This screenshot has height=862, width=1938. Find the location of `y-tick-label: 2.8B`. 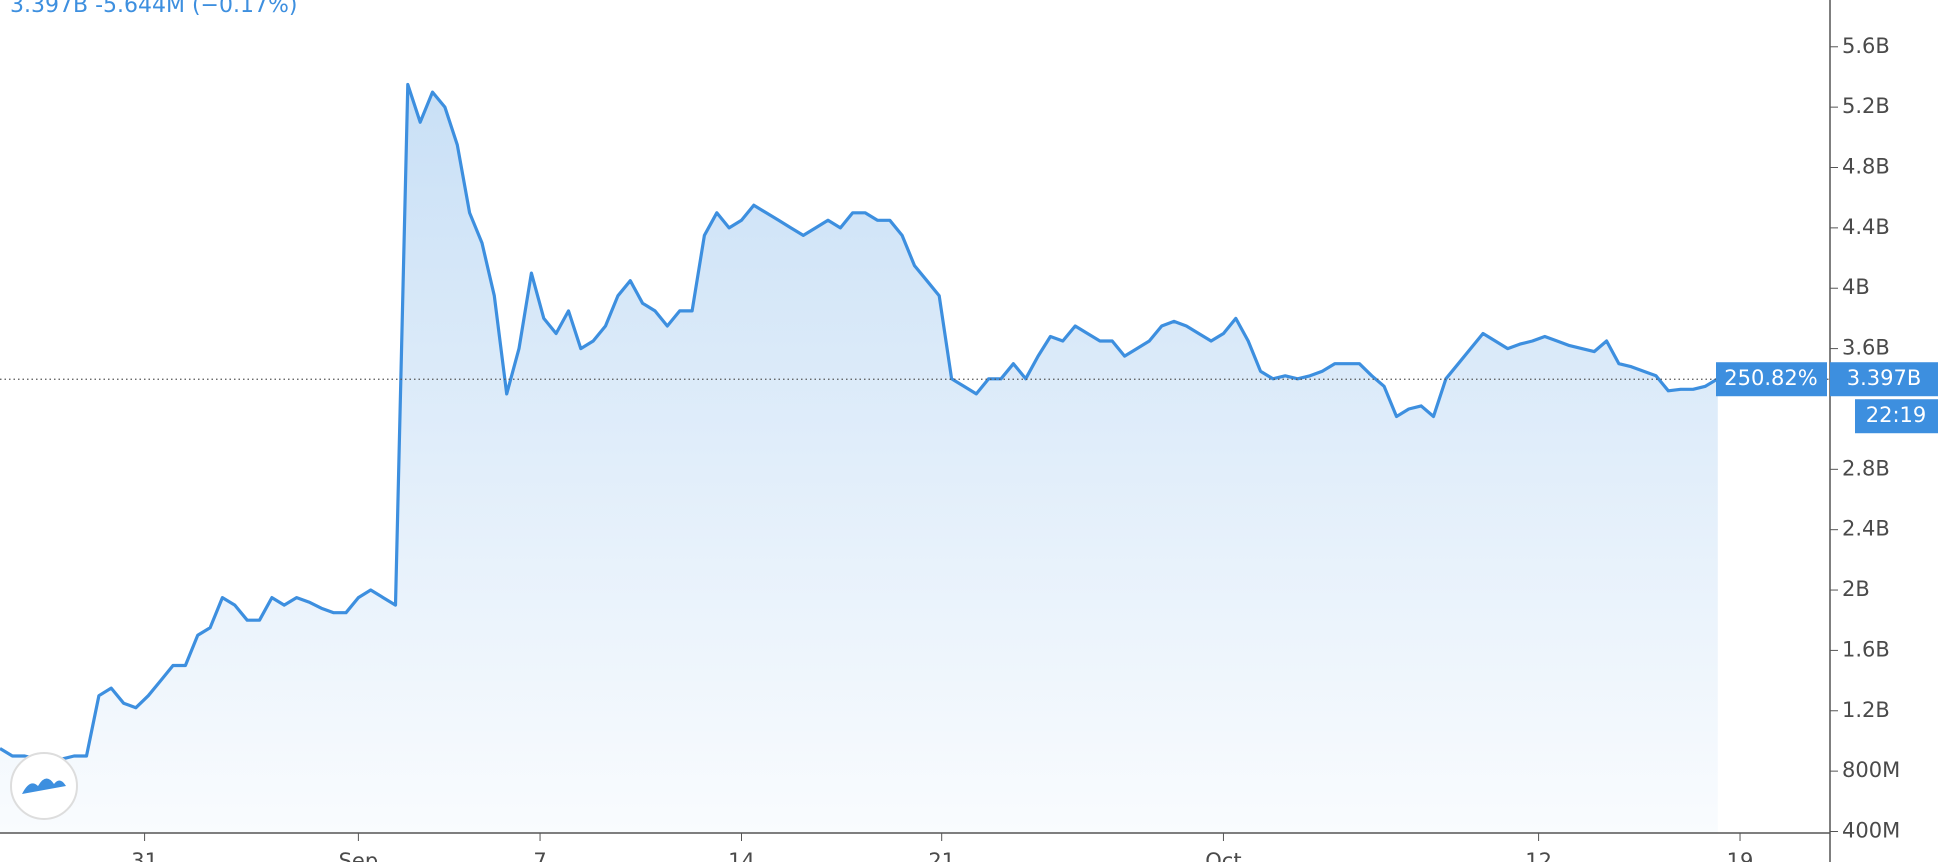

y-tick-label: 2.8B is located at coordinates (1866, 468).